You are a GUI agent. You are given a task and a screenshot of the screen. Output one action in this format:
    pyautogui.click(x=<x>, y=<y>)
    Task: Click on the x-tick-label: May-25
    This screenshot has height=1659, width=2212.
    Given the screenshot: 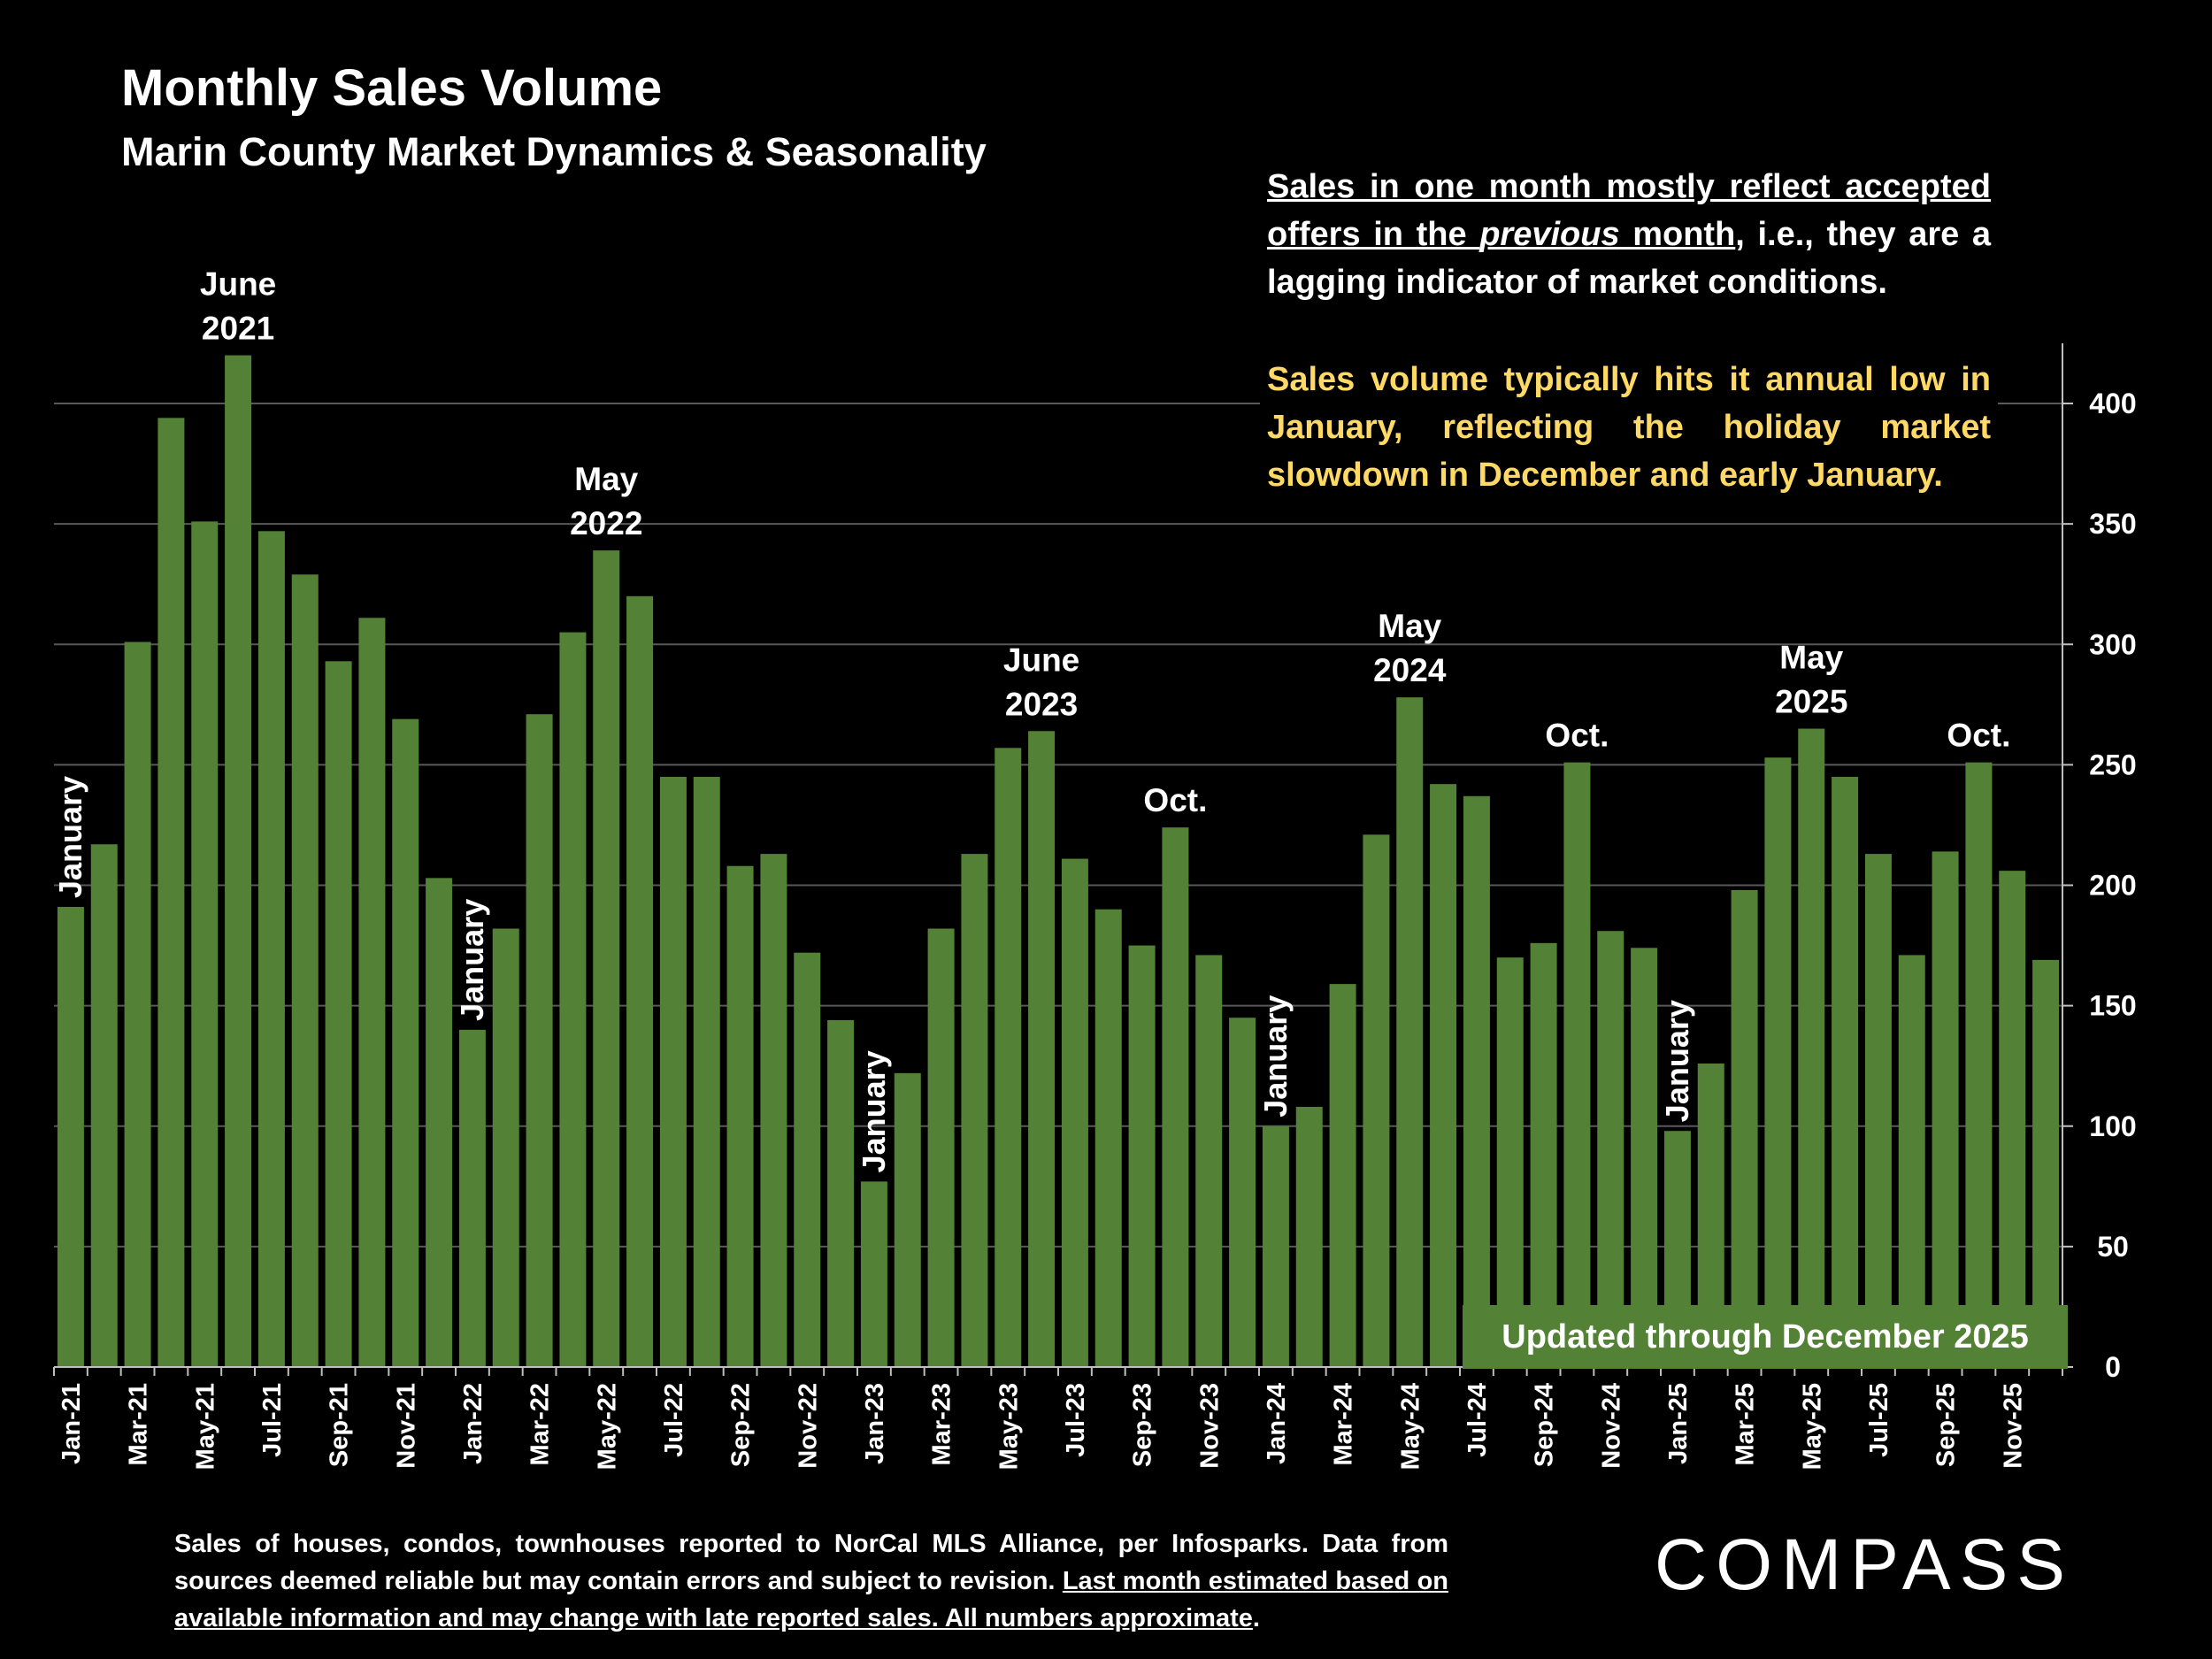 What is the action you would take?
    pyautogui.click(x=1812, y=1426)
    